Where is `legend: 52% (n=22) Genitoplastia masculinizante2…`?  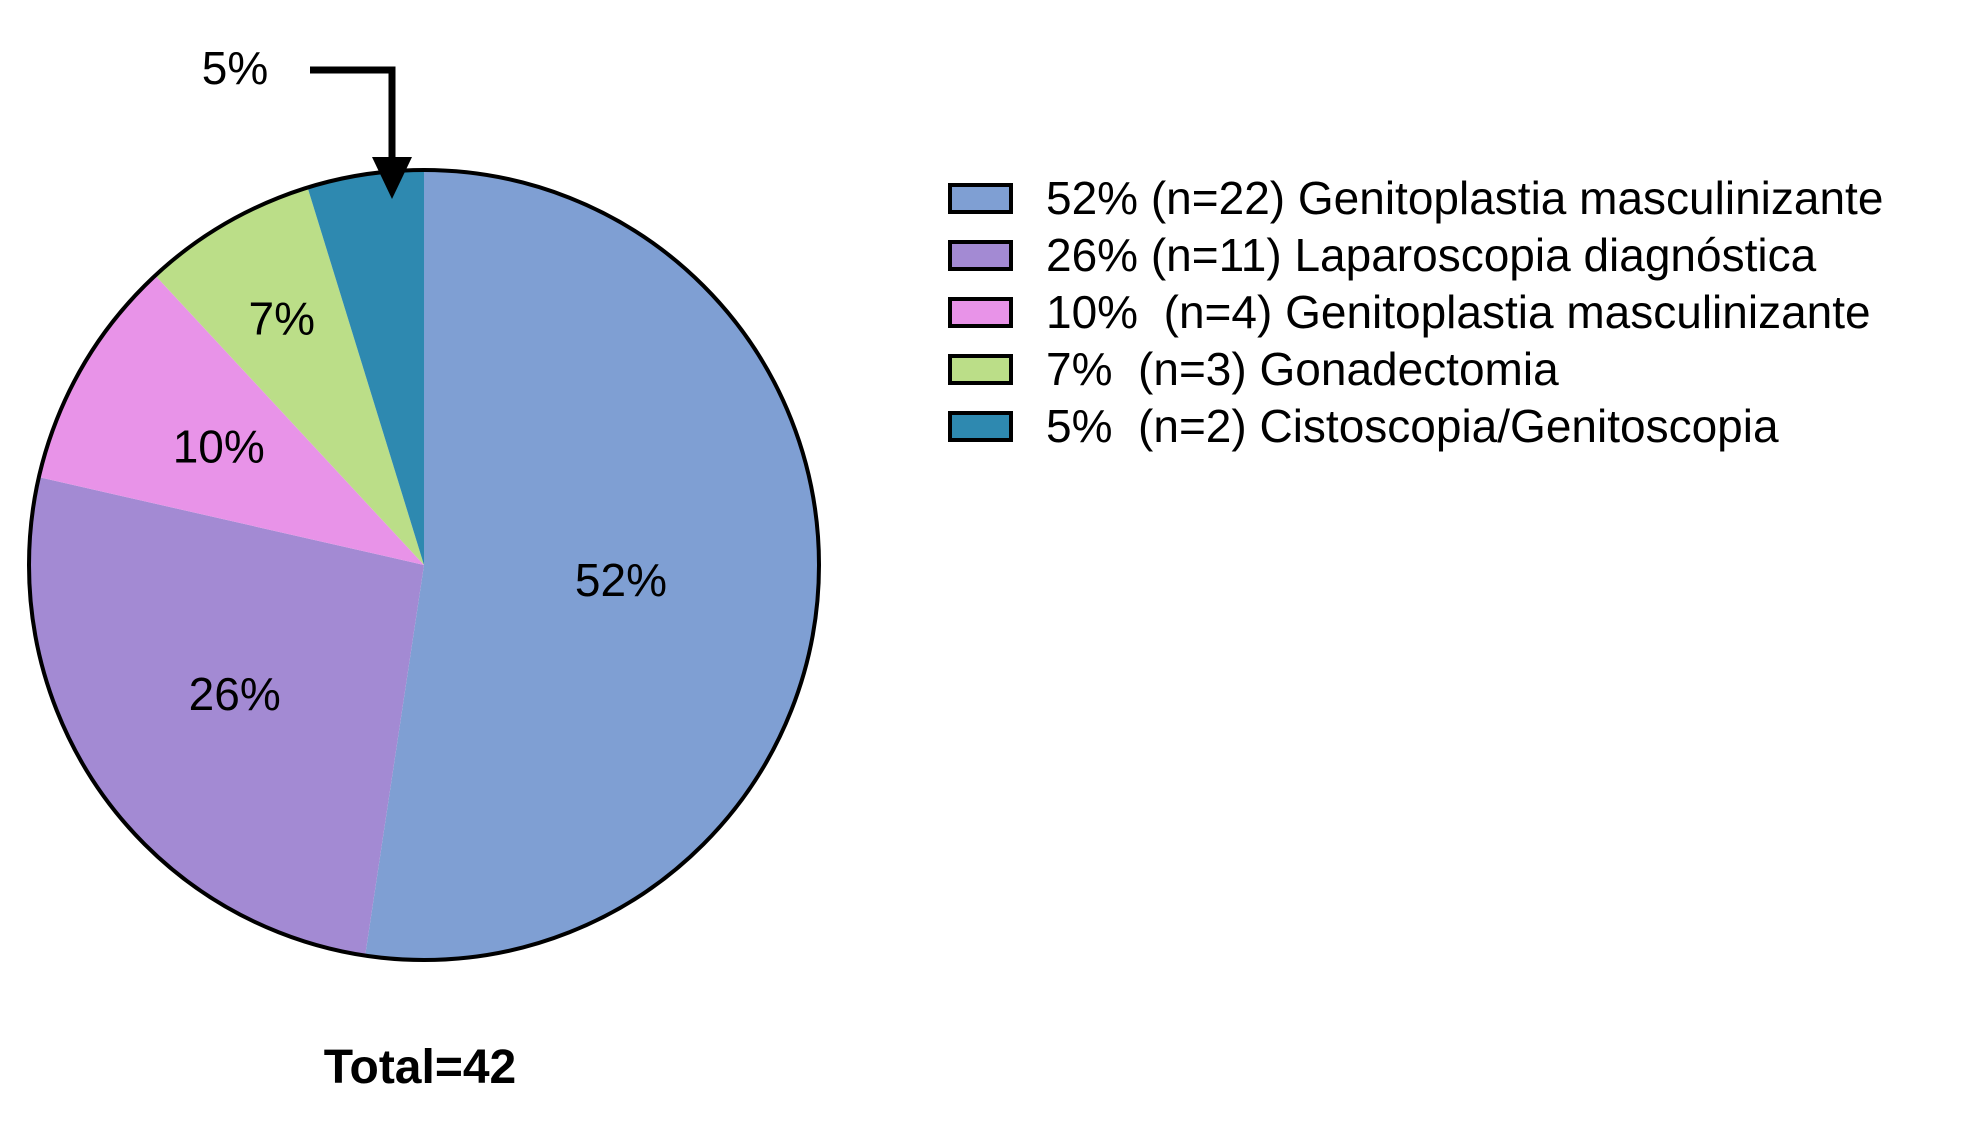
legend: 52% (n=22) Genitoplastia masculinizante2… is located at coordinates (1415, 312).